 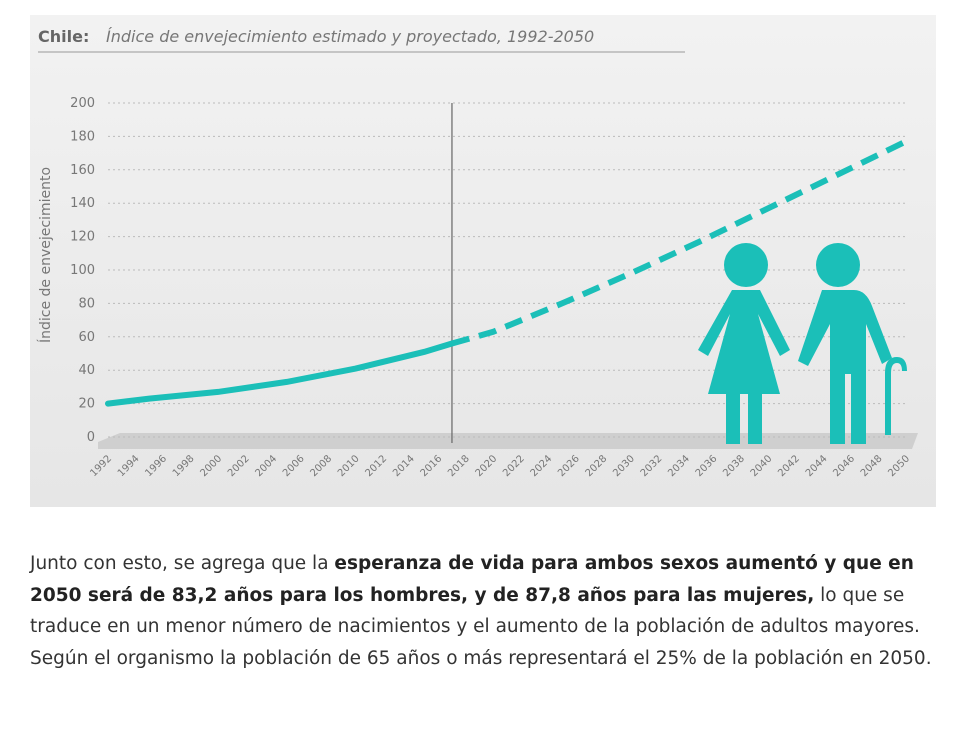 What do you see at coordinates (82, 136) in the screenshot?
I see `y-tick-label: 180` at bounding box center [82, 136].